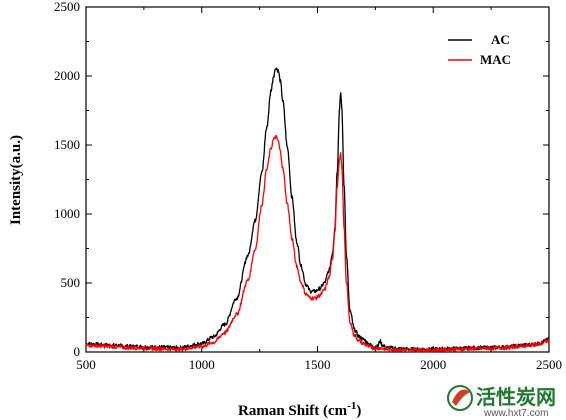 This screenshot has height=420, width=566. Describe the element at coordinates (67, 7) in the screenshot. I see `y-tick-label: 2500` at that location.